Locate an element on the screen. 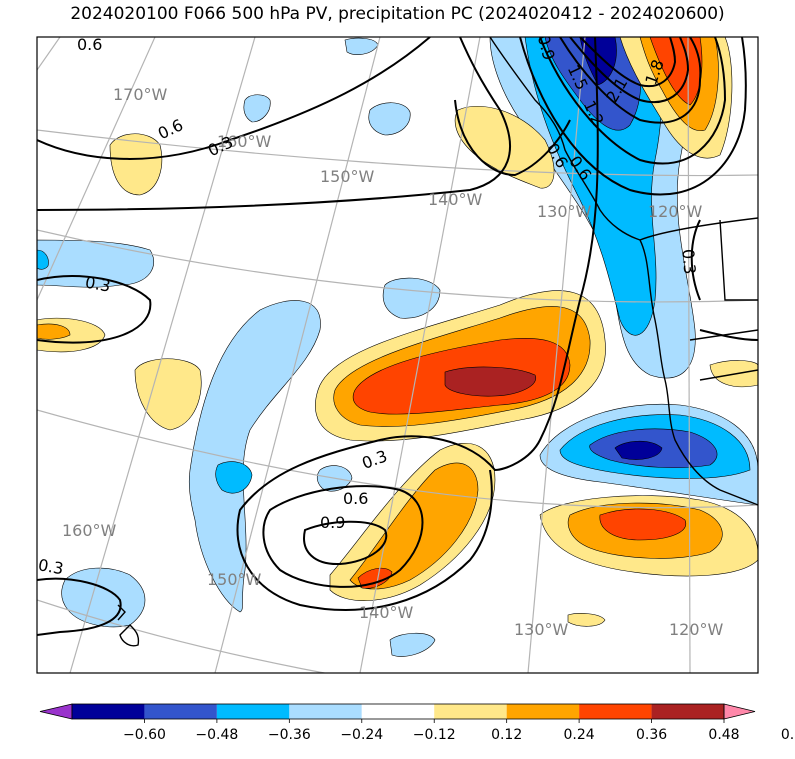 Image resolution: width=795 pixels, height=759 pixels. contour-label: 0.9 is located at coordinates (332, 522).